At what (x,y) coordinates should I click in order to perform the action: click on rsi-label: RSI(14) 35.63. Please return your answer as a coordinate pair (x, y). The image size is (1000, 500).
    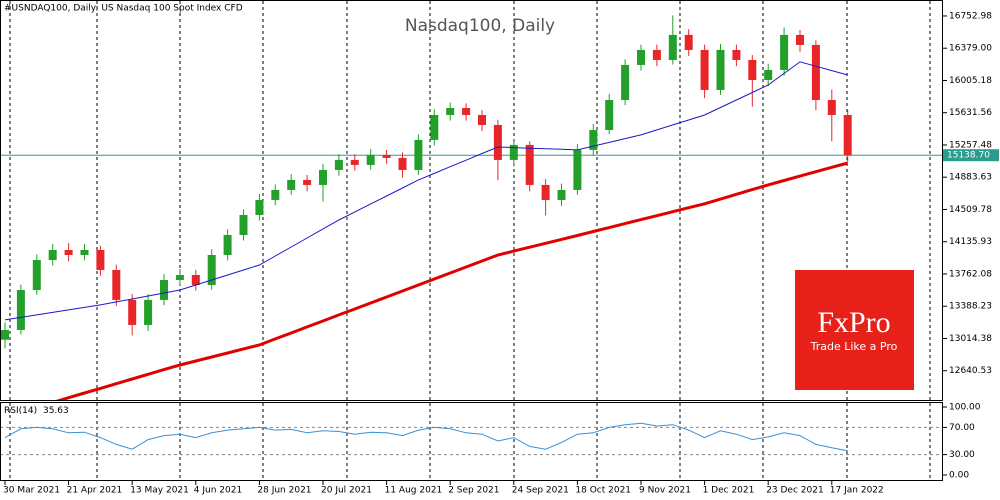
    Looking at the image, I should click on (36, 411).